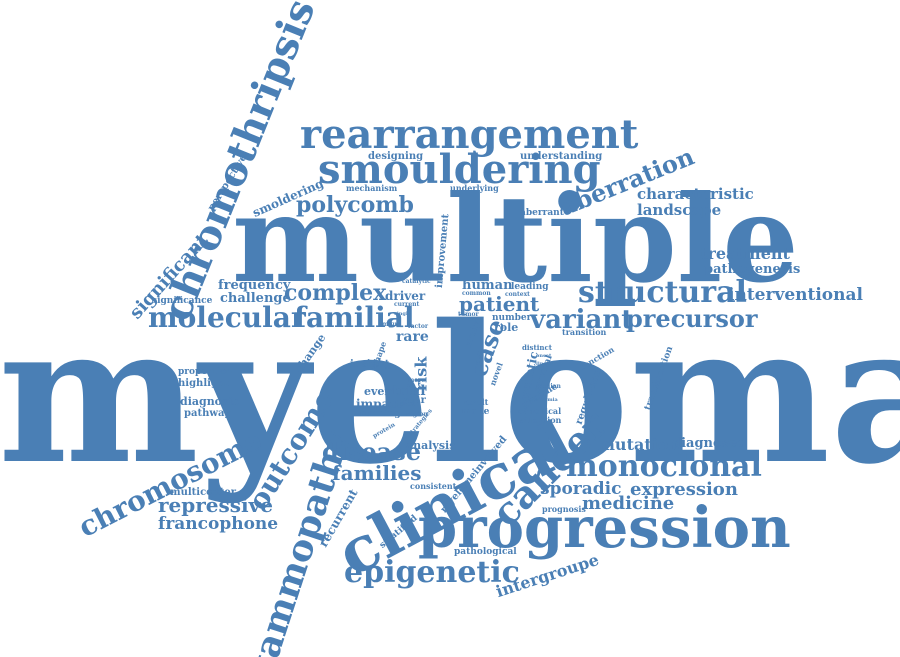  What do you see at coordinates (795, 295) in the screenshot?
I see `word-interventional: interventional` at bounding box center [795, 295].